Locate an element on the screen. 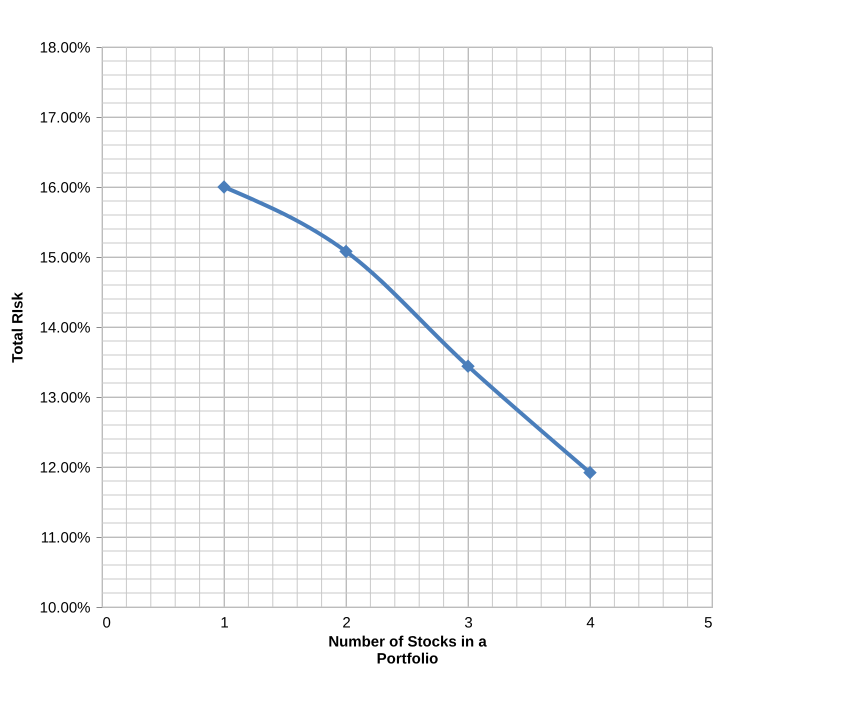 Image resolution: width=844 pixels, height=706 pixels. y-tick-label: 15.00% is located at coordinates (65, 258).